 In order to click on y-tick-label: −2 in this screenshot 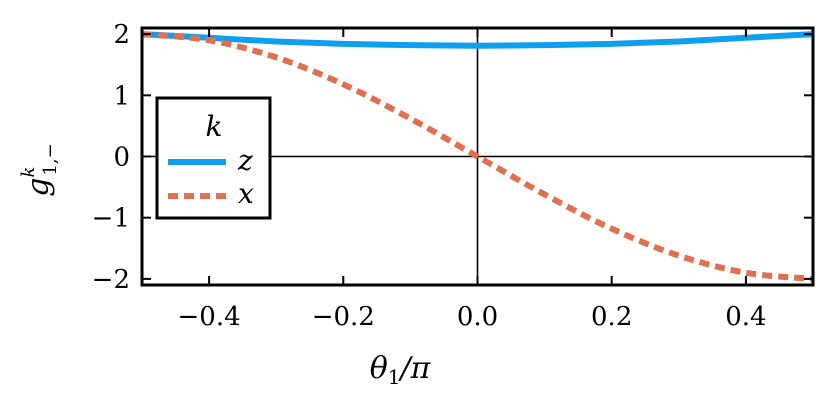, I will do `click(111, 280)`.